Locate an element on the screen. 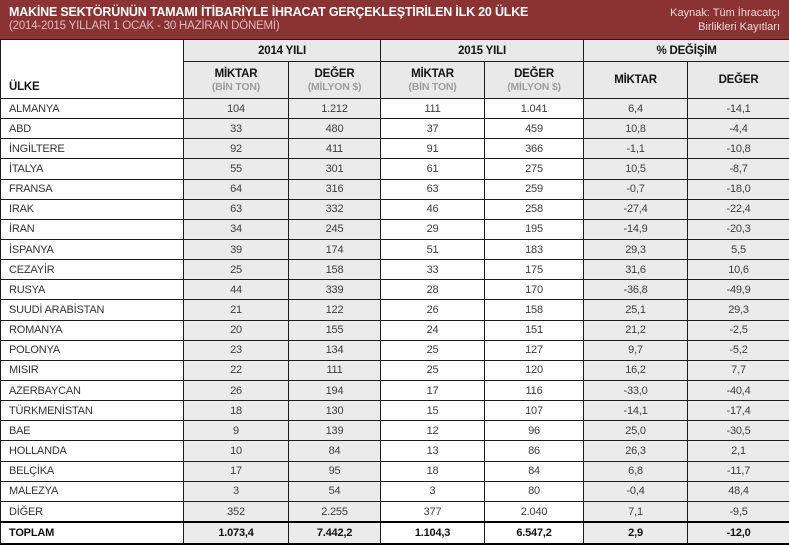  value-cell: -12,0 is located at coordinates (738, 533).